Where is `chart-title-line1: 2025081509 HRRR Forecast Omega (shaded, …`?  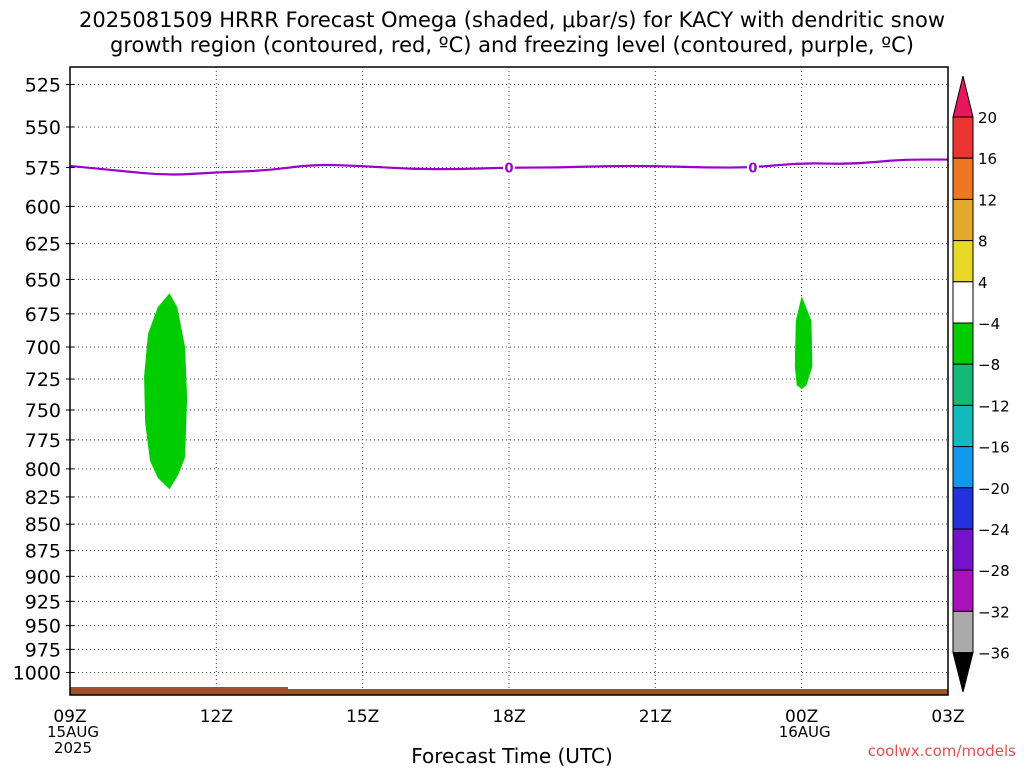
chart-title-line1: 2025081509 HRRR Forecast Omega (shaded, … is located at coordinates (512, 20).